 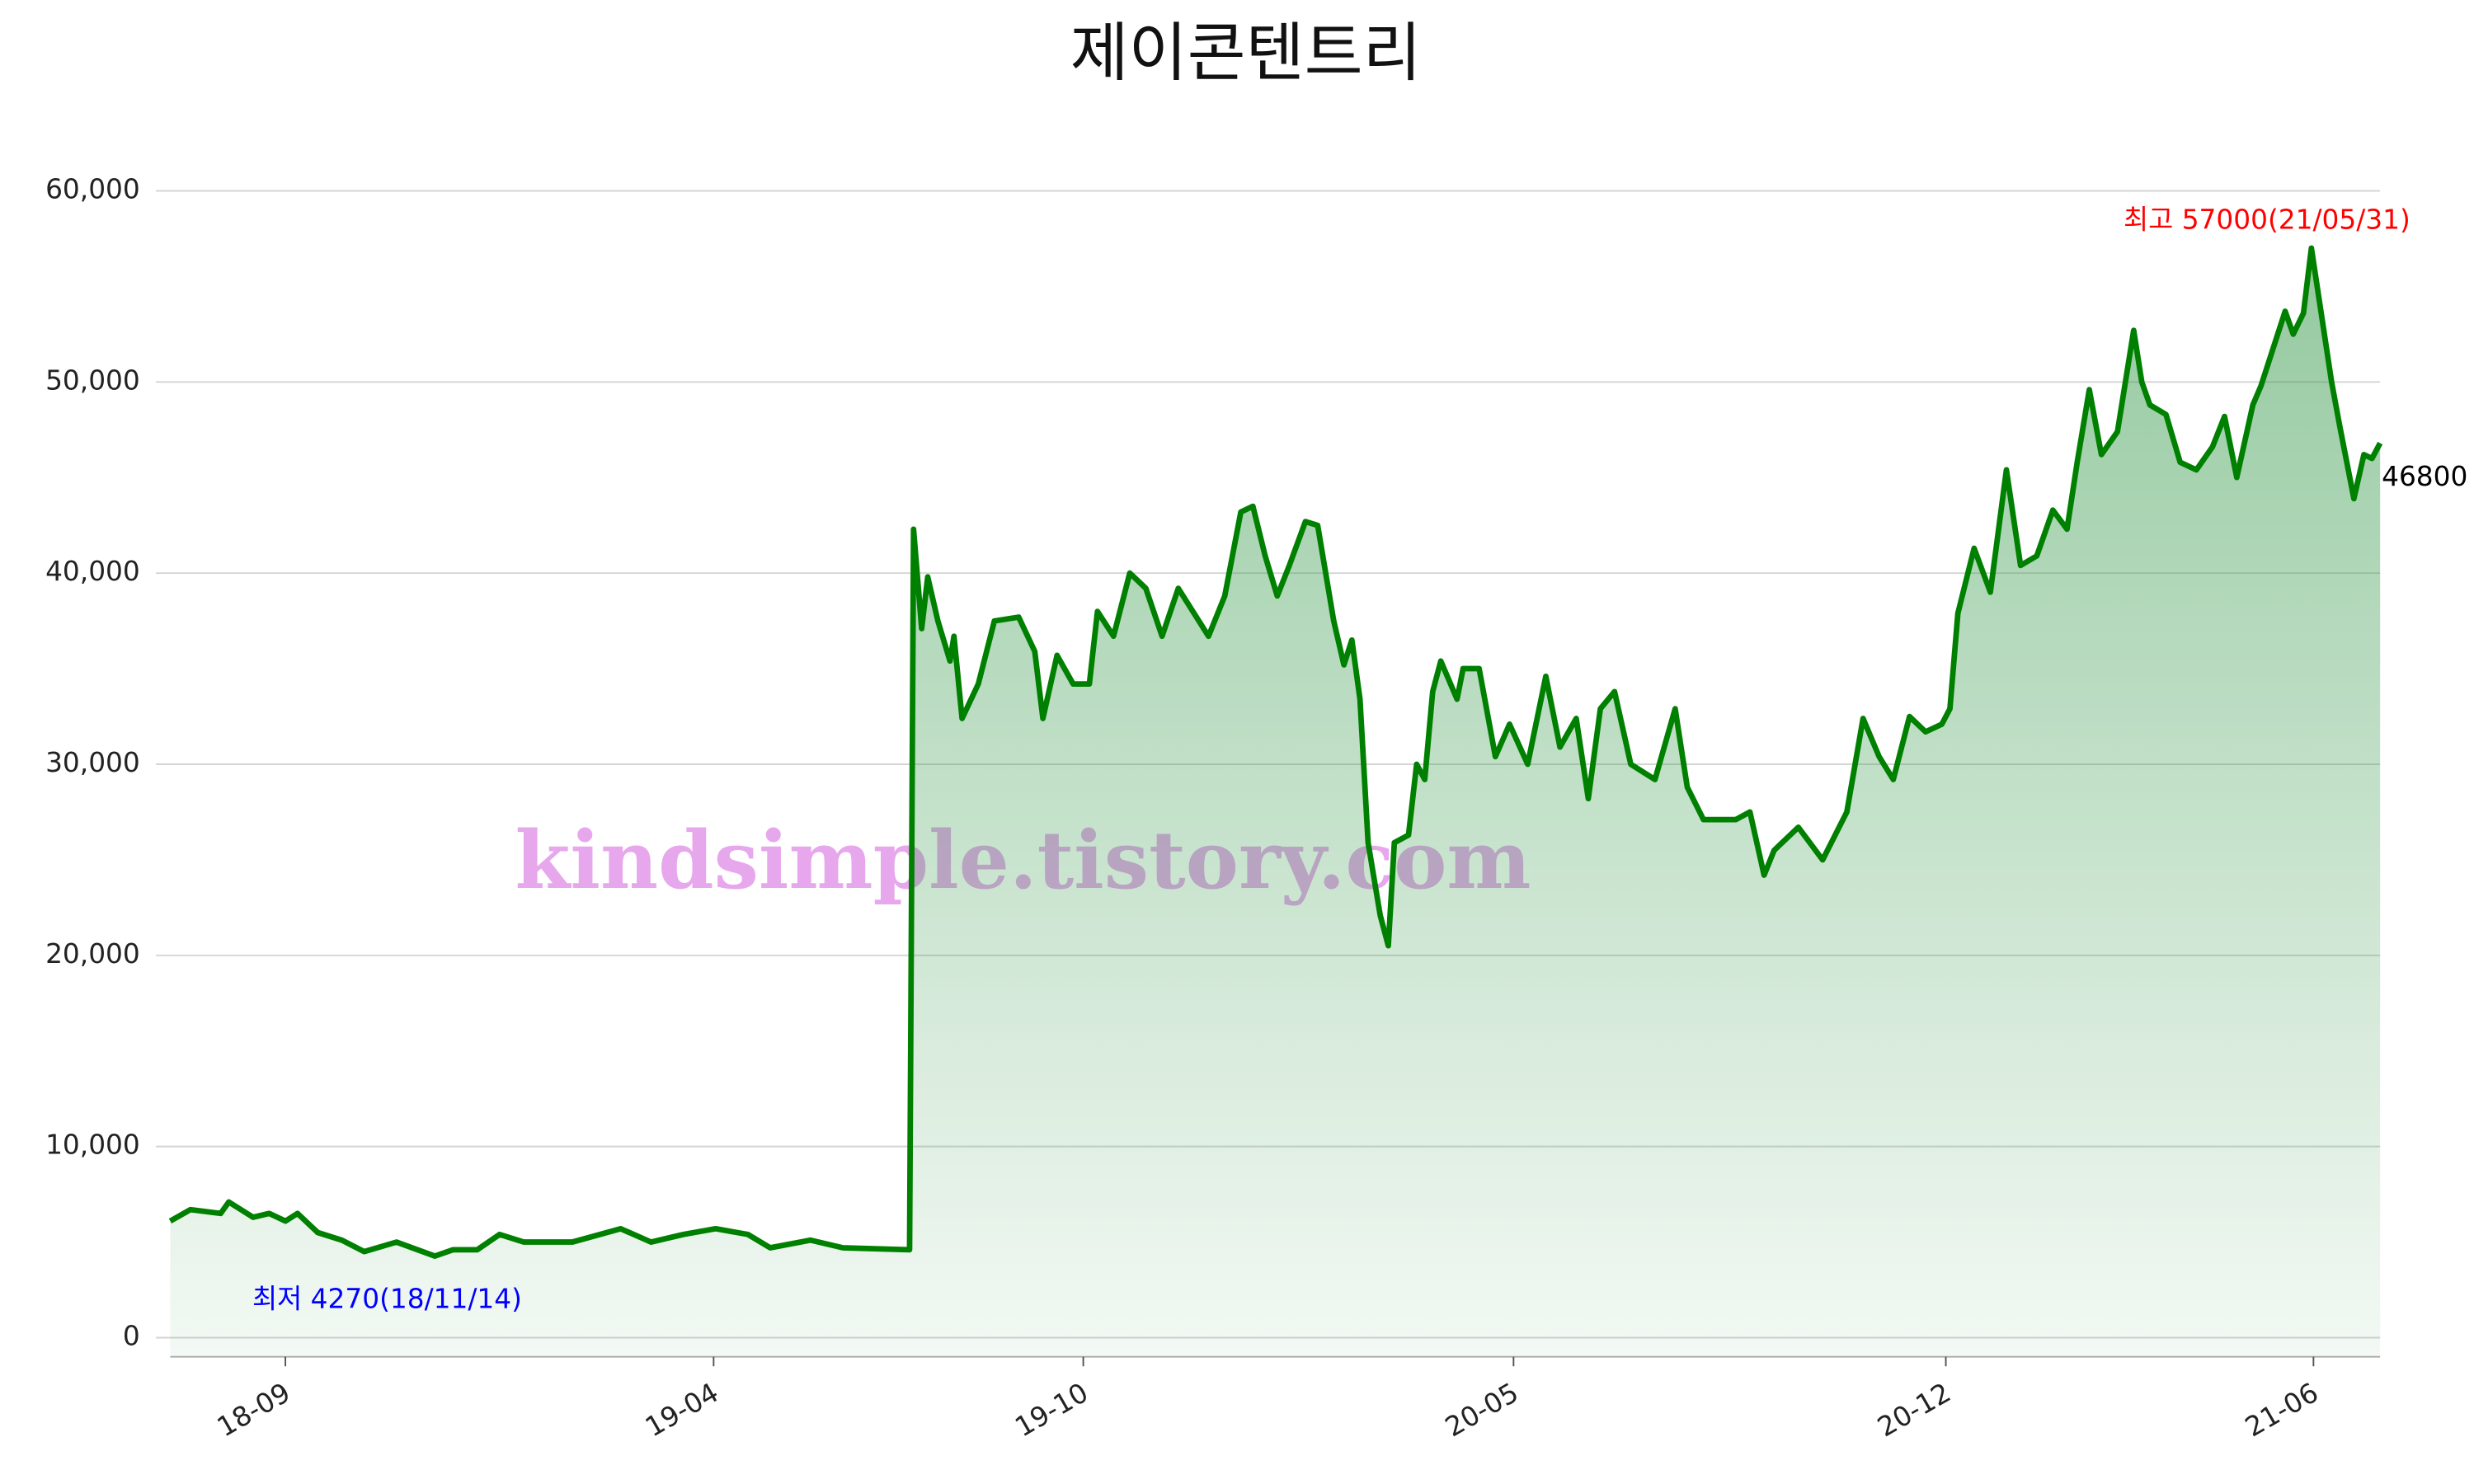 I want to click on x-tick-label: 18-09, so click(x=254, y=1410).